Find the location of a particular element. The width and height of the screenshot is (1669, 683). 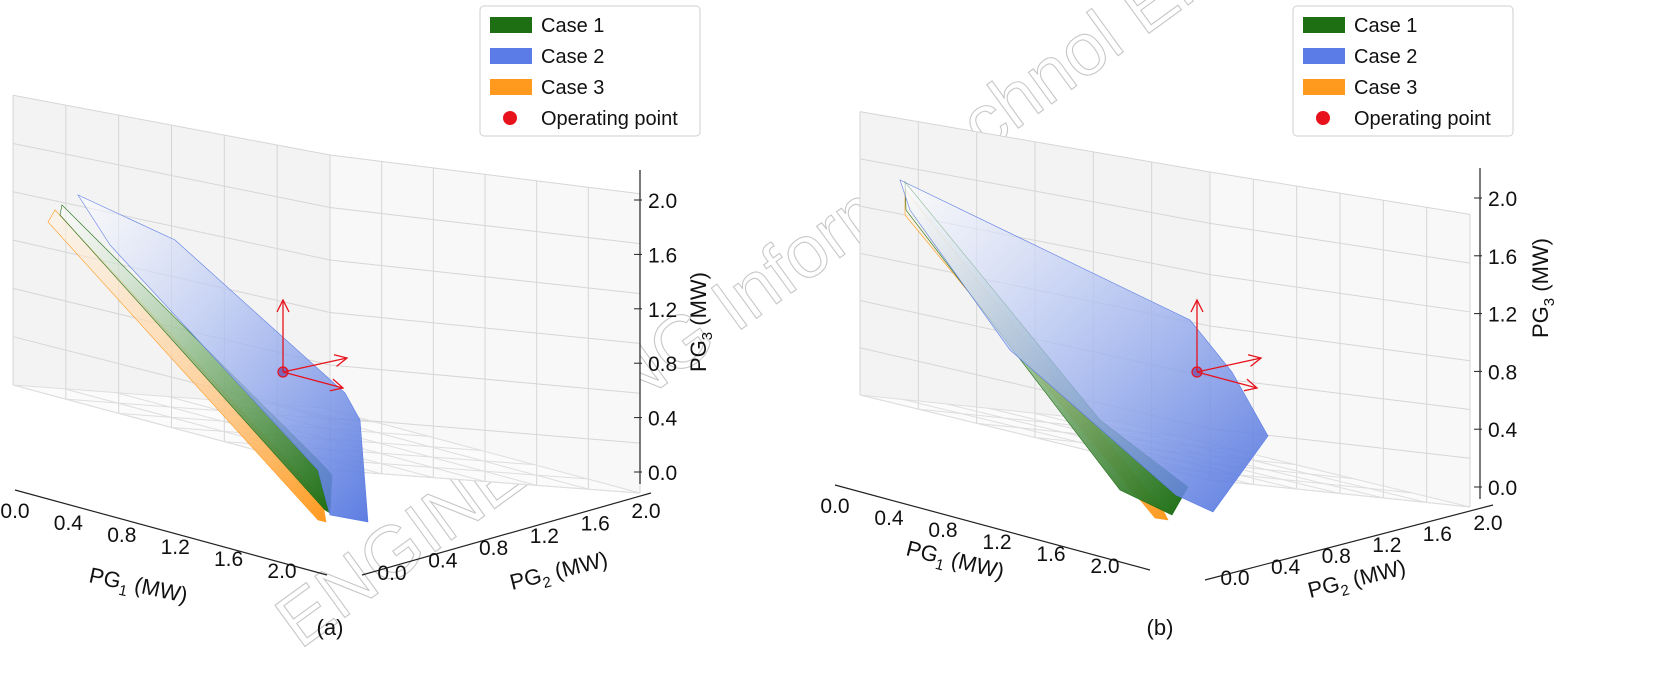

x-axis-label-main: PG is located at coordinates (105, 577).